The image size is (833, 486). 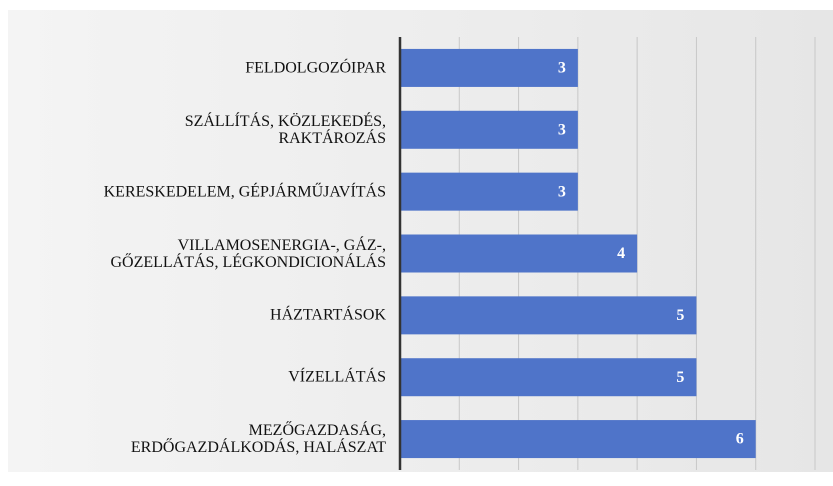 What do you see at coordinates (258, 439) in the screenshot?
I see `y-tick-label: MEZŐGAZDASÁG, ERDŐGAZDÁLKODÁS, HALÁSZAT` at bounding box center [258, 439].